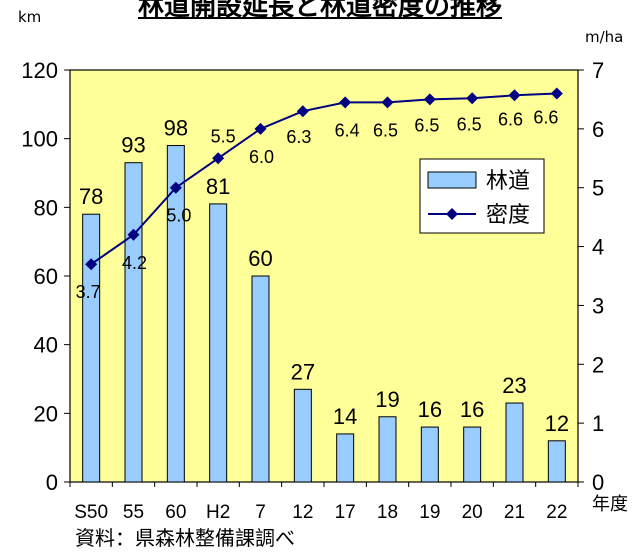 The image size is (632, 558). I want to click on density-value-label: 3.7, so click(88, 292).